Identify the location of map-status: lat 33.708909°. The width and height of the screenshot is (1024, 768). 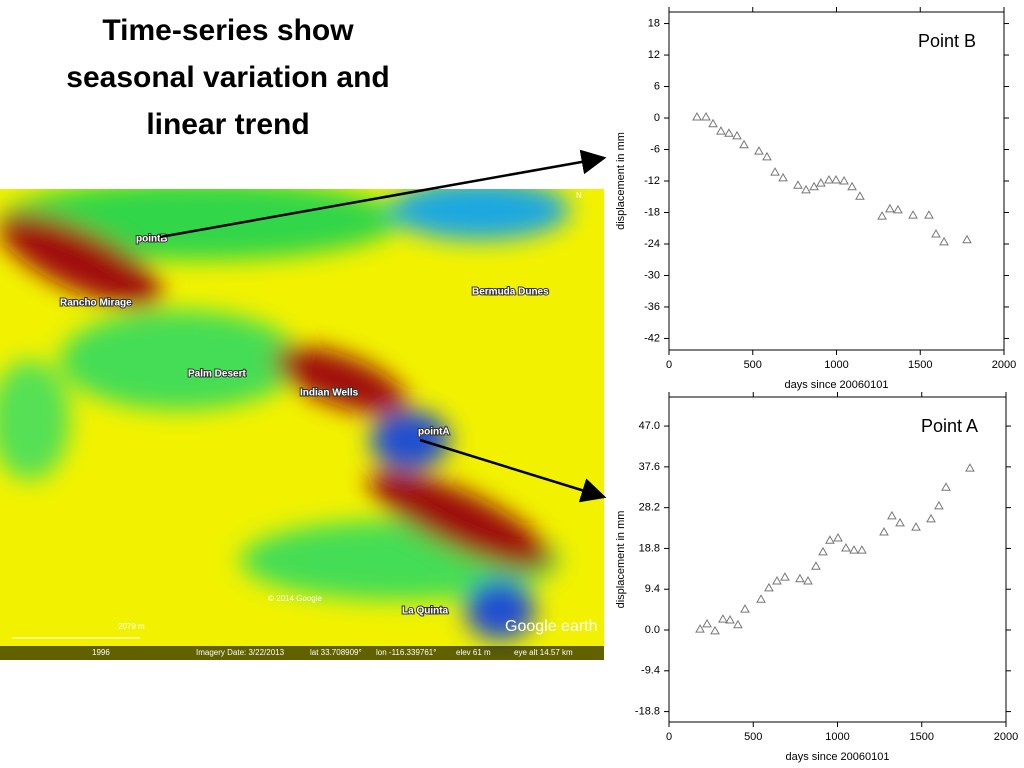
(336, 652).